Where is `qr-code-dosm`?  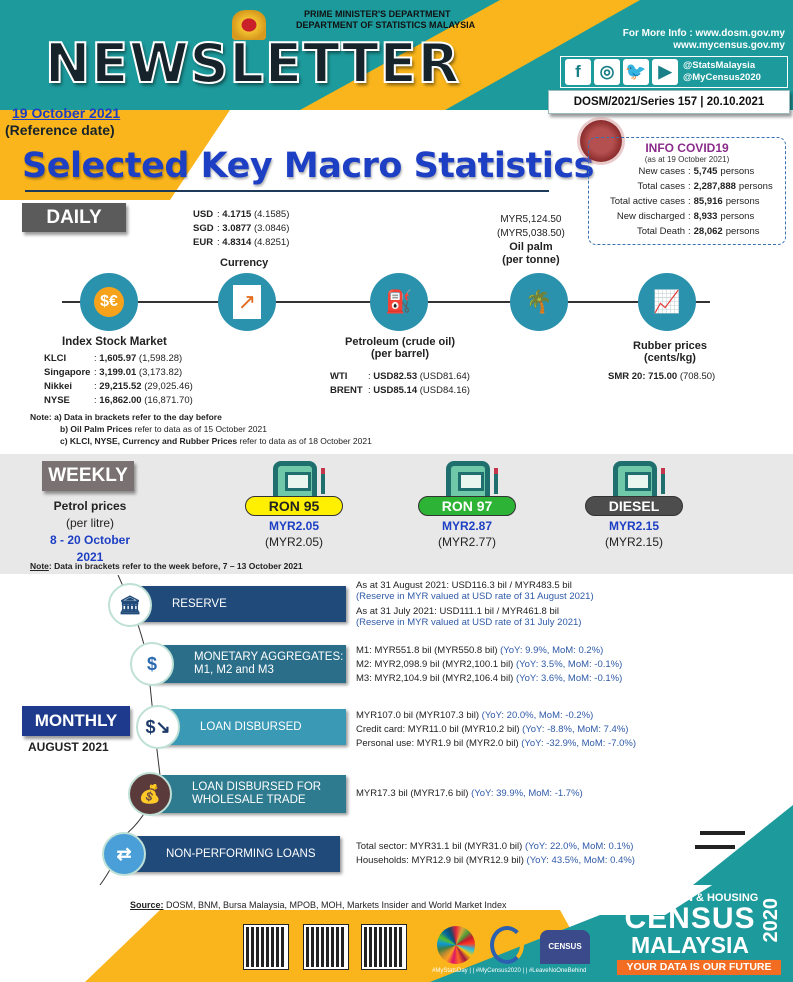
qr-code-dosm is located at coordinates (266, 947).